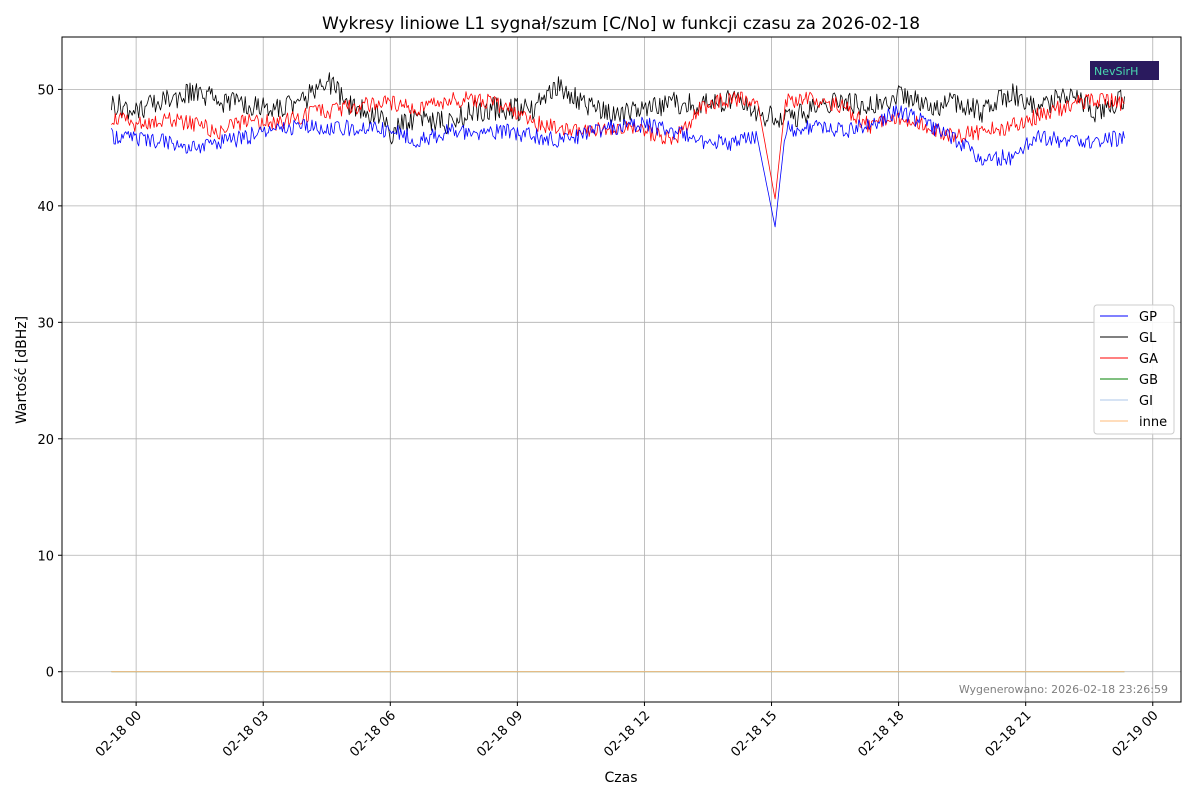  What do you see at coordinates (1148, 338) in the screenshot?
I see `legend-label-gl: GL` at bounding box center [1148, 338].